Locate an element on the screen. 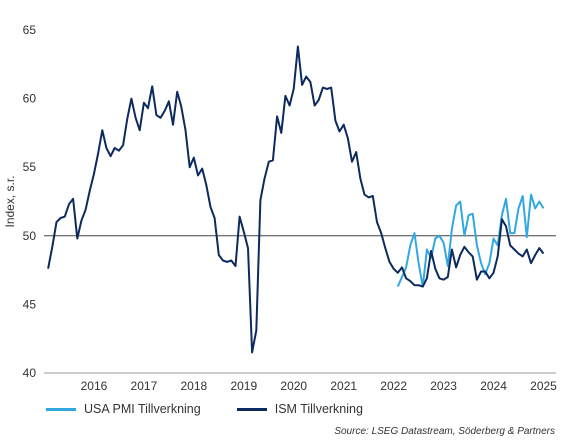  x-tick-label: 2018 is located at coordinates (194, 386).